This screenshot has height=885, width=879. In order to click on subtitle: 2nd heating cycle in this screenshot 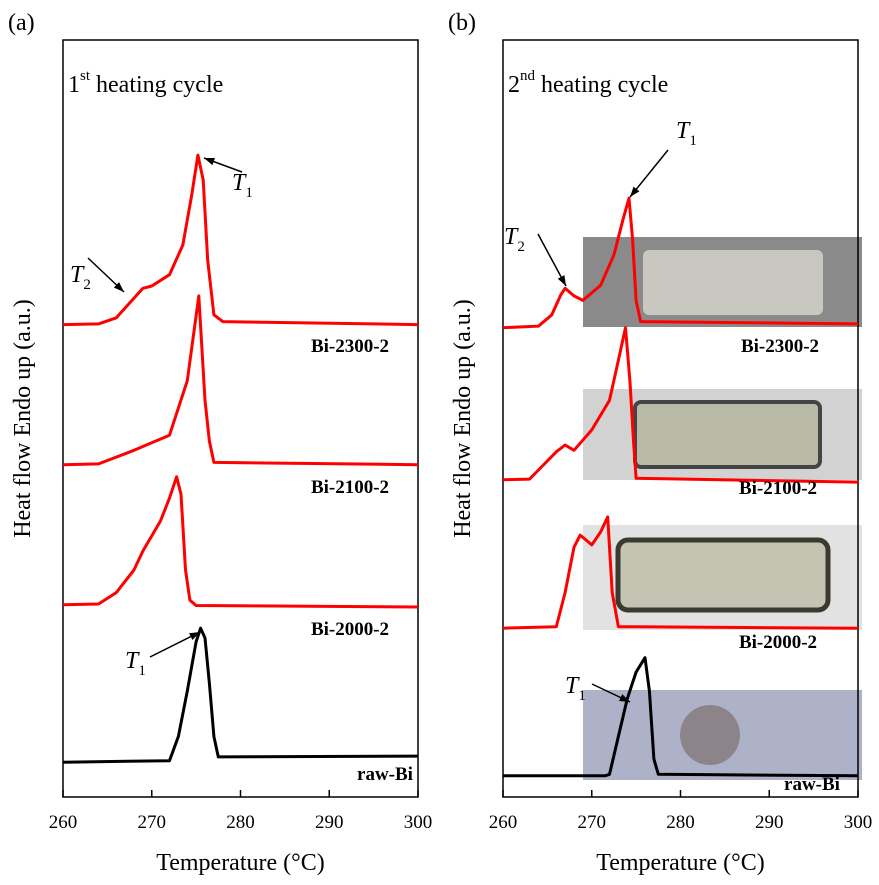, I will do `click(588, 83)`.